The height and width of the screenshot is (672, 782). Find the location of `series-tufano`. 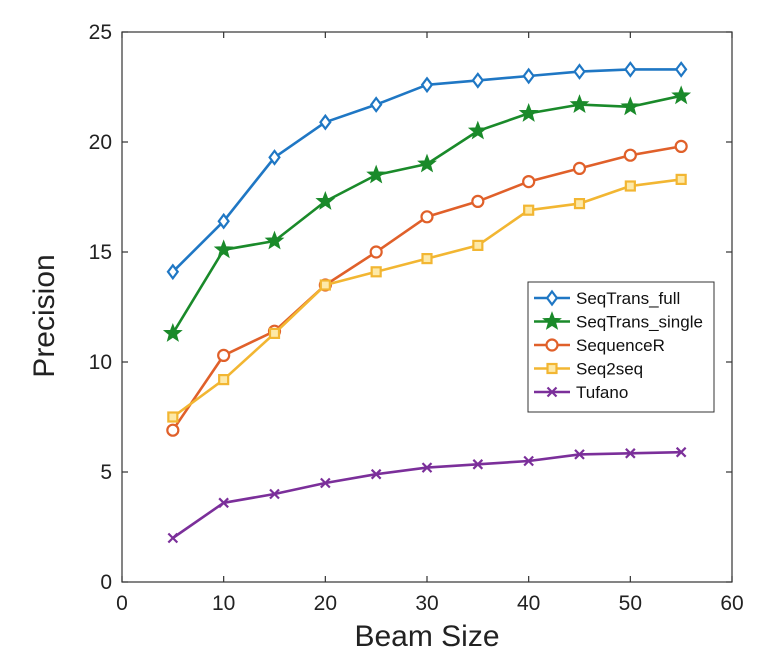

series-tufano is located at coordinates (427, 495).